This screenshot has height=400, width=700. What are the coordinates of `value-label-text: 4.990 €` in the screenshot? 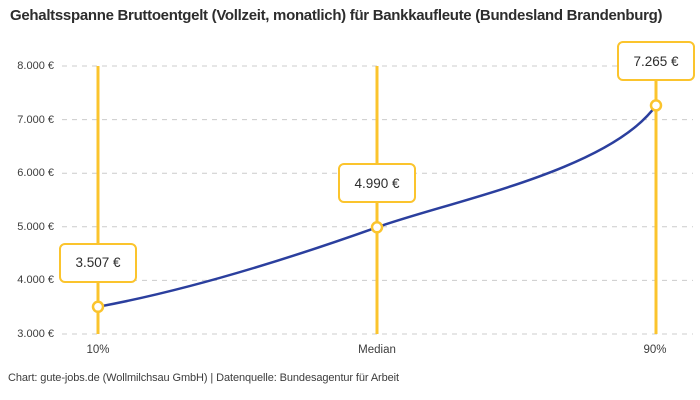 It's located at (377, 183).